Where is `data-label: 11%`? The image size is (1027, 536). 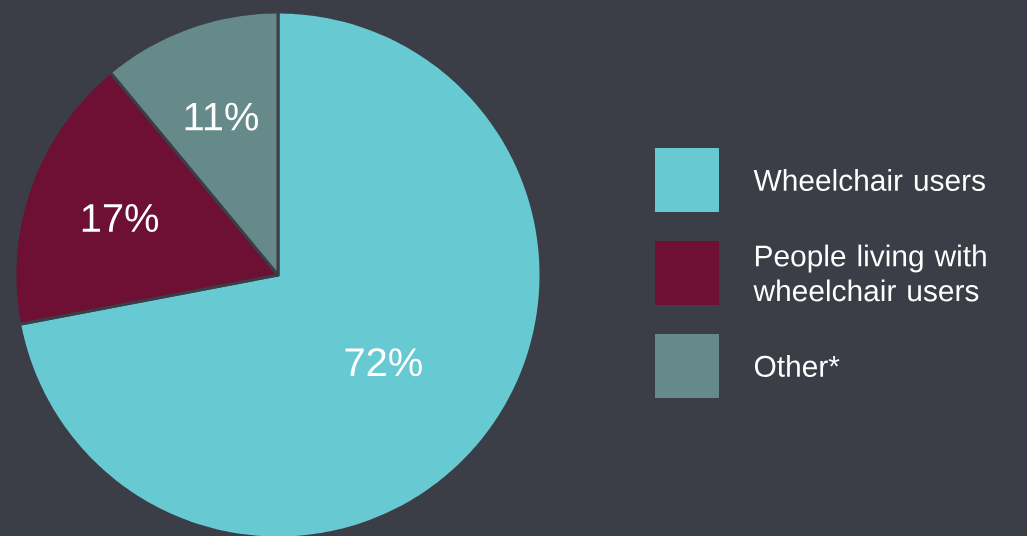
data-label: 11% is located at coordinates (221, 116).